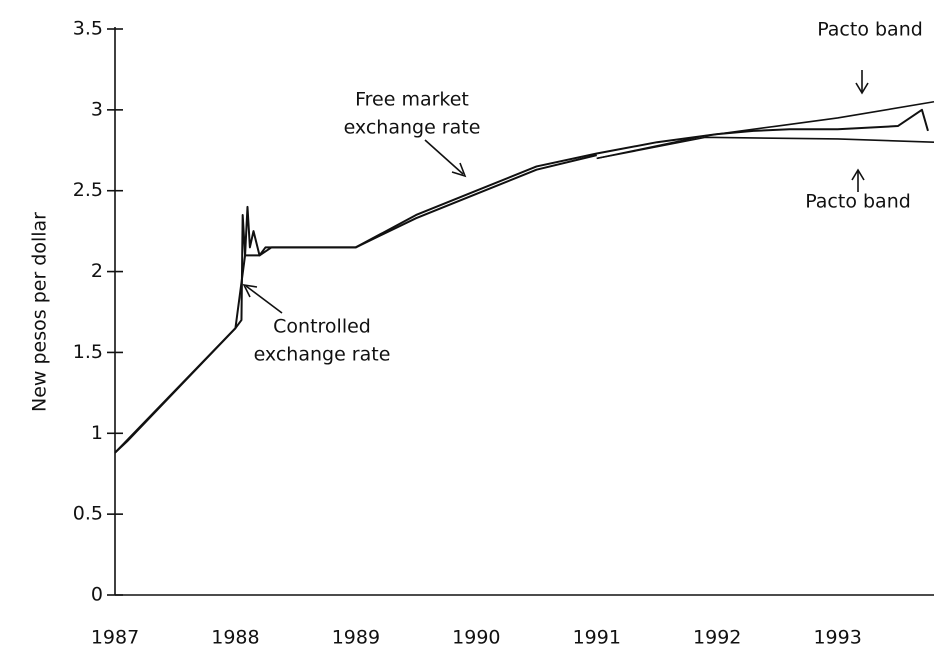  Describe the element at coordinates (88, 352) in the screenshot. I see `y-tick-label: 1.5` at that location.